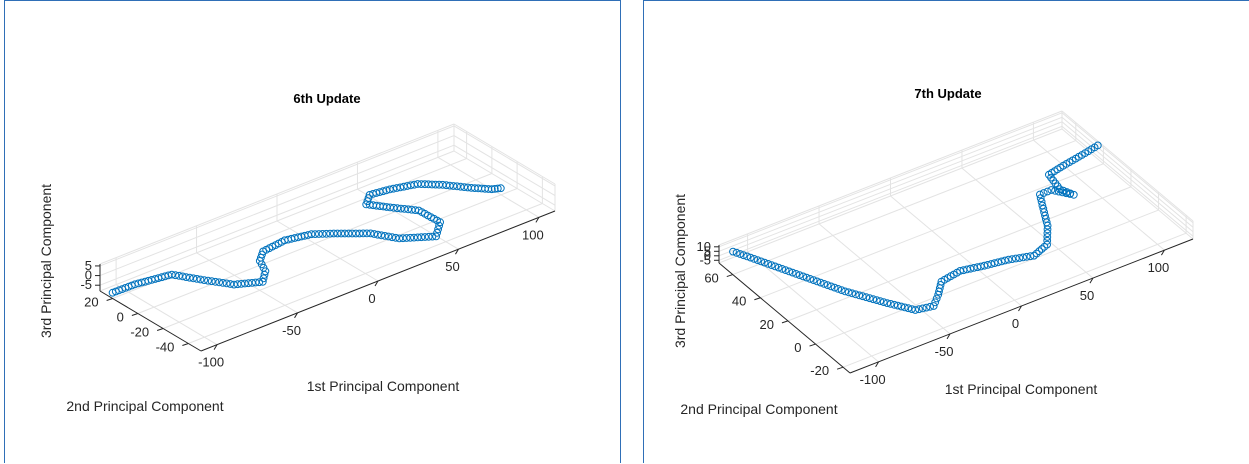 This screenshot has width=1249, height=464. Describe the element at coordinates (139, 332) in the screenshot. I see `y-tick-label: -20` at that location.